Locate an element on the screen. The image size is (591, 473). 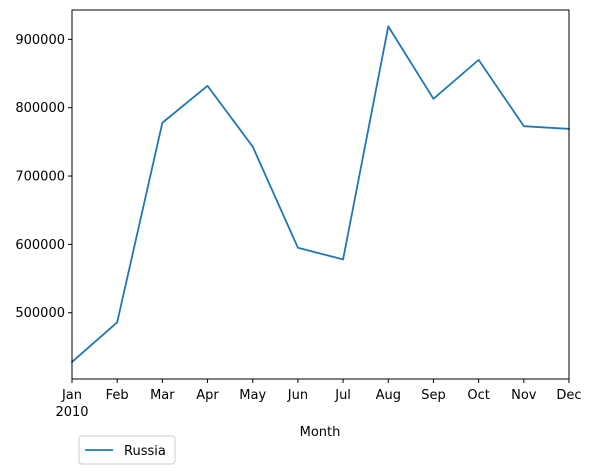
y-tick-label: 900000 is located at coordinates (40, 40).